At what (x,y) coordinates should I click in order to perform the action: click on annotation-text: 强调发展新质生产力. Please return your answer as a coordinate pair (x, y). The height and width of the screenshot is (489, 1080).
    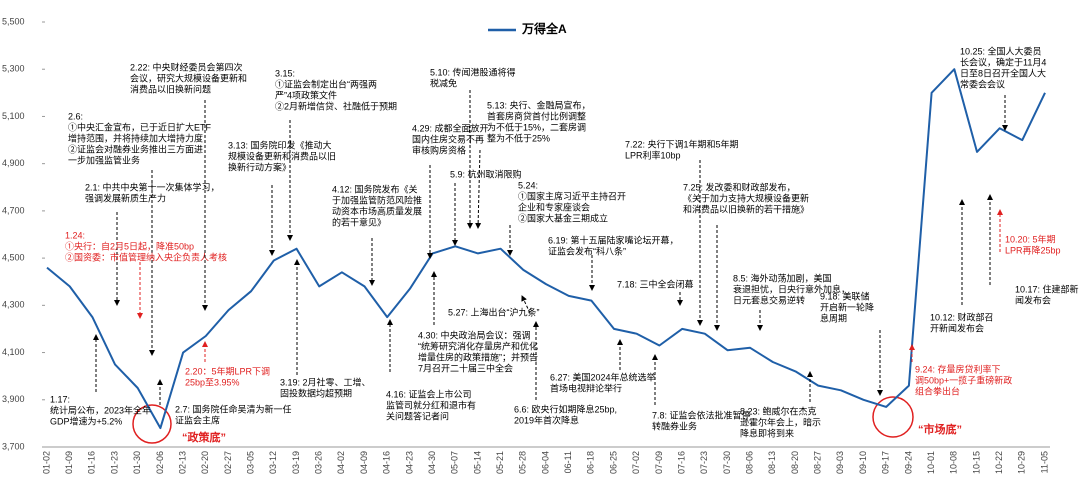
    Looking at the image, I should click on (125, 197).